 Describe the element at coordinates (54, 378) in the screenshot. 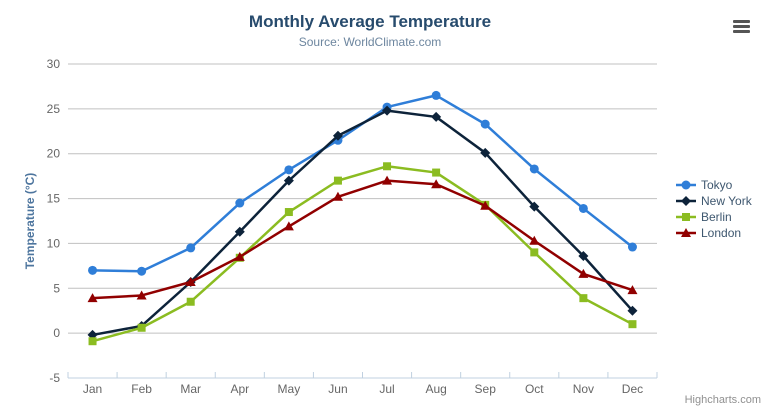

I see `y-axis-label: -5` at that location.